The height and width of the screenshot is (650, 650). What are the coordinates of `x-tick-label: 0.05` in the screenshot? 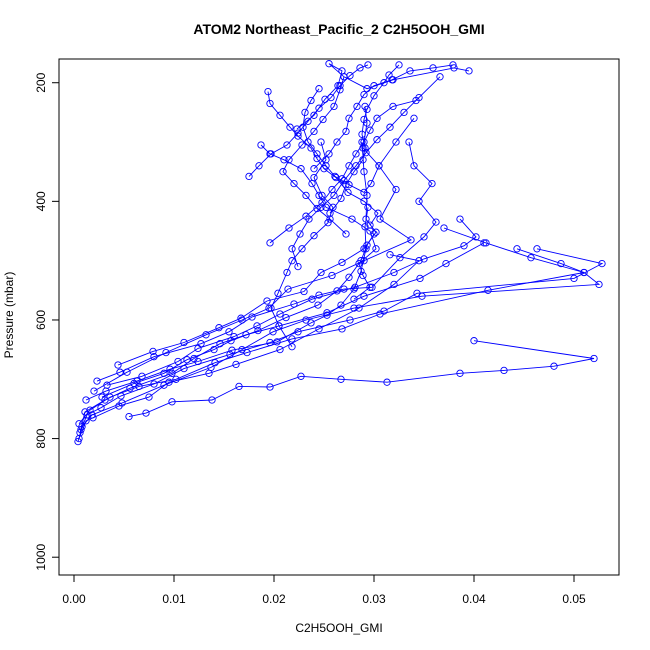 It's located at (574, 599).